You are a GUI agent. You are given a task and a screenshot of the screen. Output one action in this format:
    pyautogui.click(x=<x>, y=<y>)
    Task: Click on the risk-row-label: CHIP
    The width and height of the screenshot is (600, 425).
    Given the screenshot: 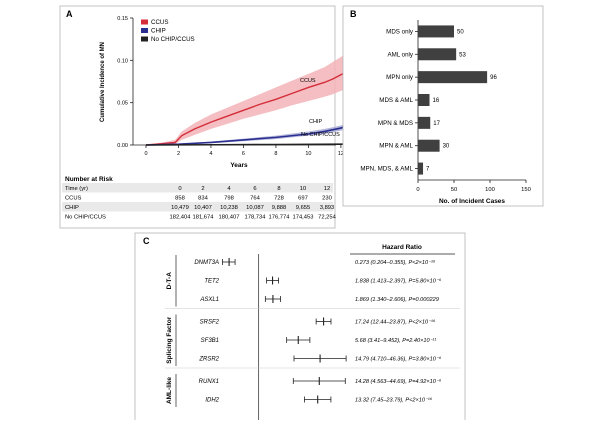 What is the action you would take?
    pyautogui.click(x=72, y=208)
    